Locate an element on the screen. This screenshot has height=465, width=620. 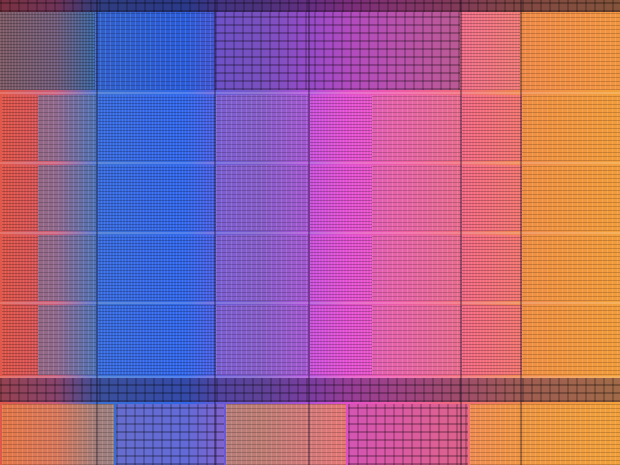
io-block-orange-left is located at coordinates (58, 434).